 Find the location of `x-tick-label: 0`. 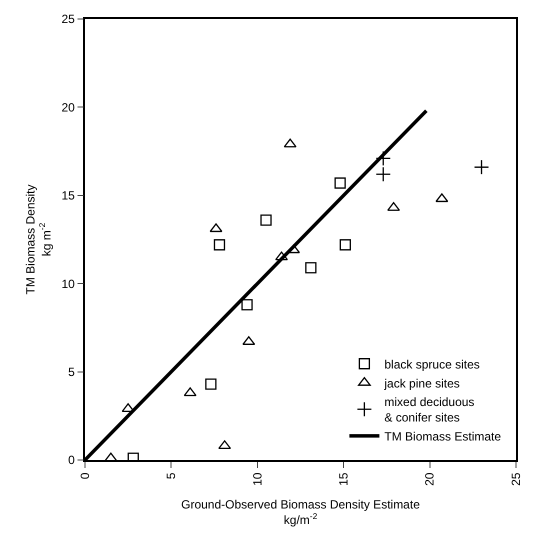

x-tick-label: 0 is located at coordinates (85, 476).